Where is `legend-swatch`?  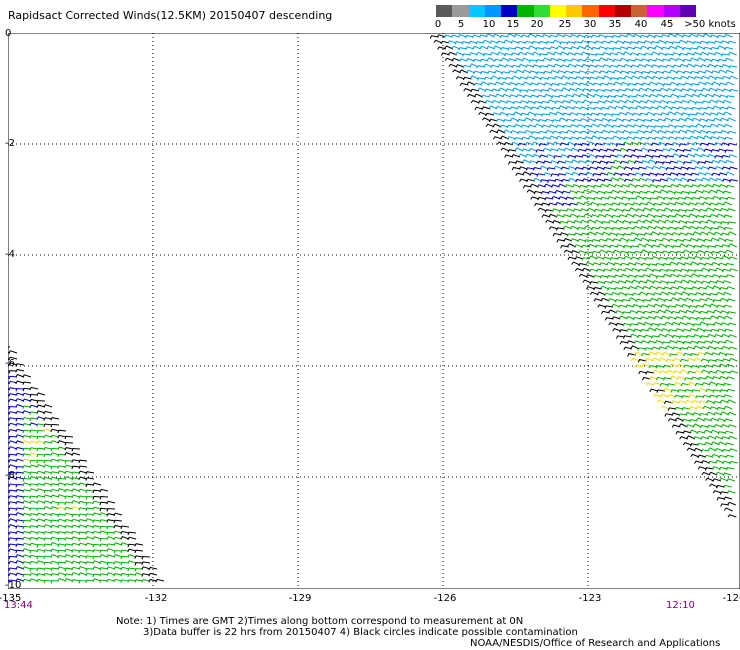
legend-swatch is located at coordinates (606, 11).